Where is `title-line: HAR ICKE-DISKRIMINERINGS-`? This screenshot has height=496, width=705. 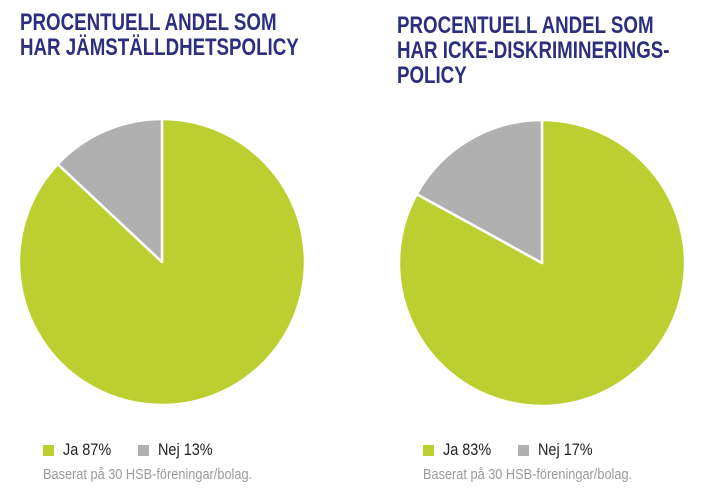 title-line: HAR ICKE-DISKRIMINERINGS- is located at coordinates (533, 50).